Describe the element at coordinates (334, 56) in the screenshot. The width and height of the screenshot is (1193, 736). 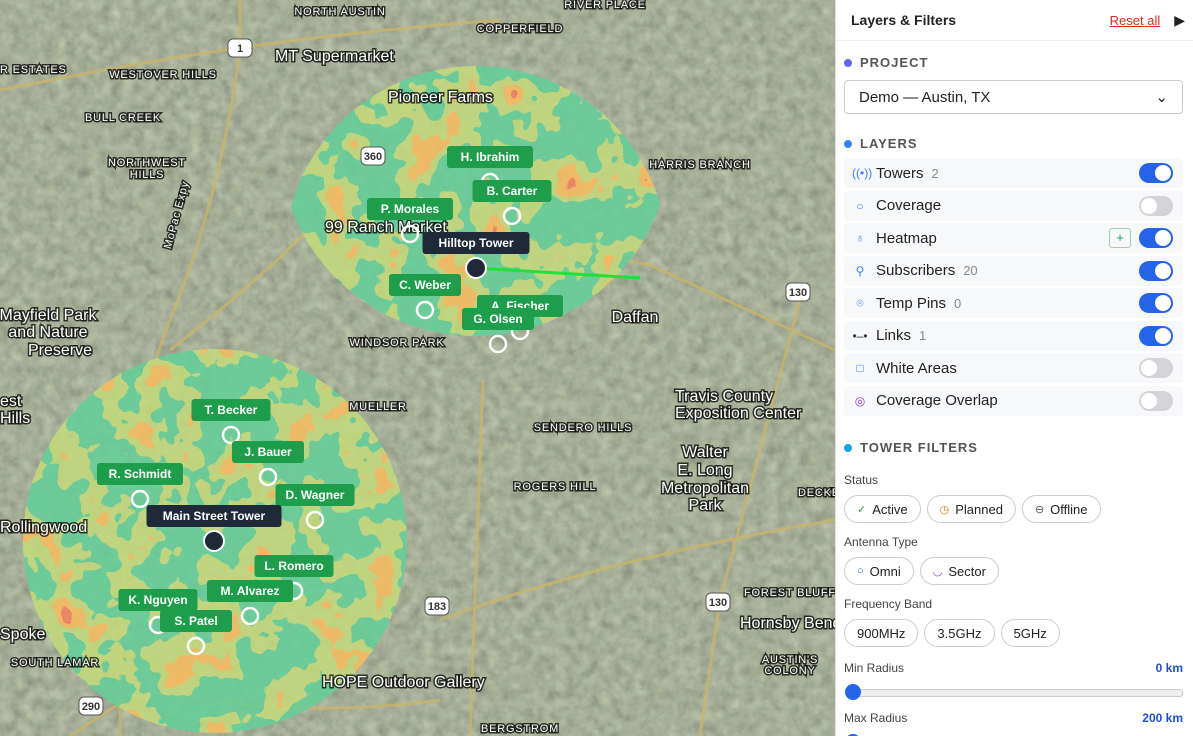
I see `place-label: MT Supermarket` at that location.